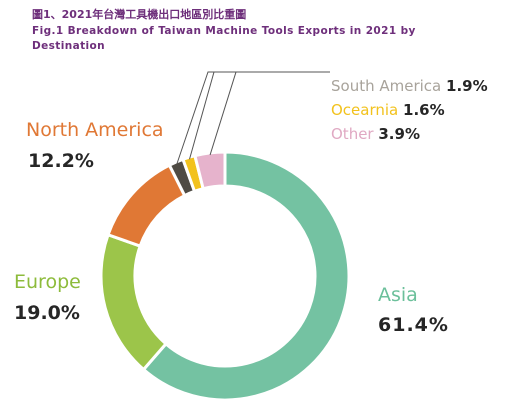 Image resolution: width=511 pixels, height=404 pixels. What do you see at coordinates (413, 310) in the screenshot?
I see `label-asia: Asia 61.4%` at bounding box center [413, 310].